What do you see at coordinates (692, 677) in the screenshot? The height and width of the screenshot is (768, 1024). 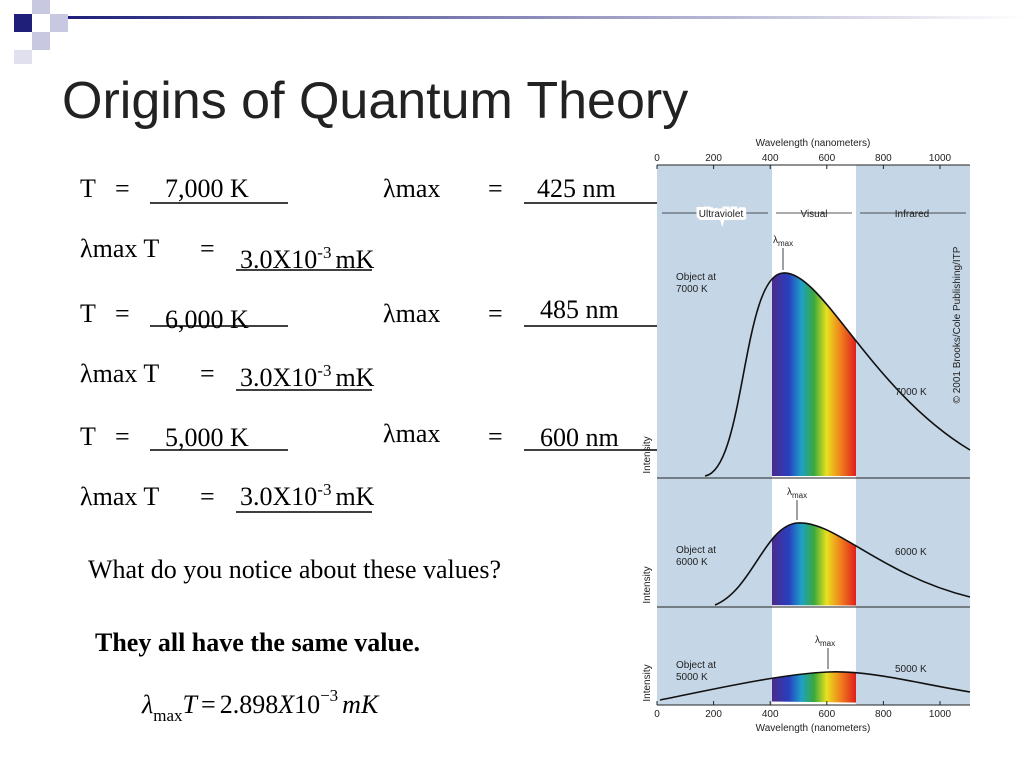 I see `object-temp: 5000 K` at bounding box center [692, 677].